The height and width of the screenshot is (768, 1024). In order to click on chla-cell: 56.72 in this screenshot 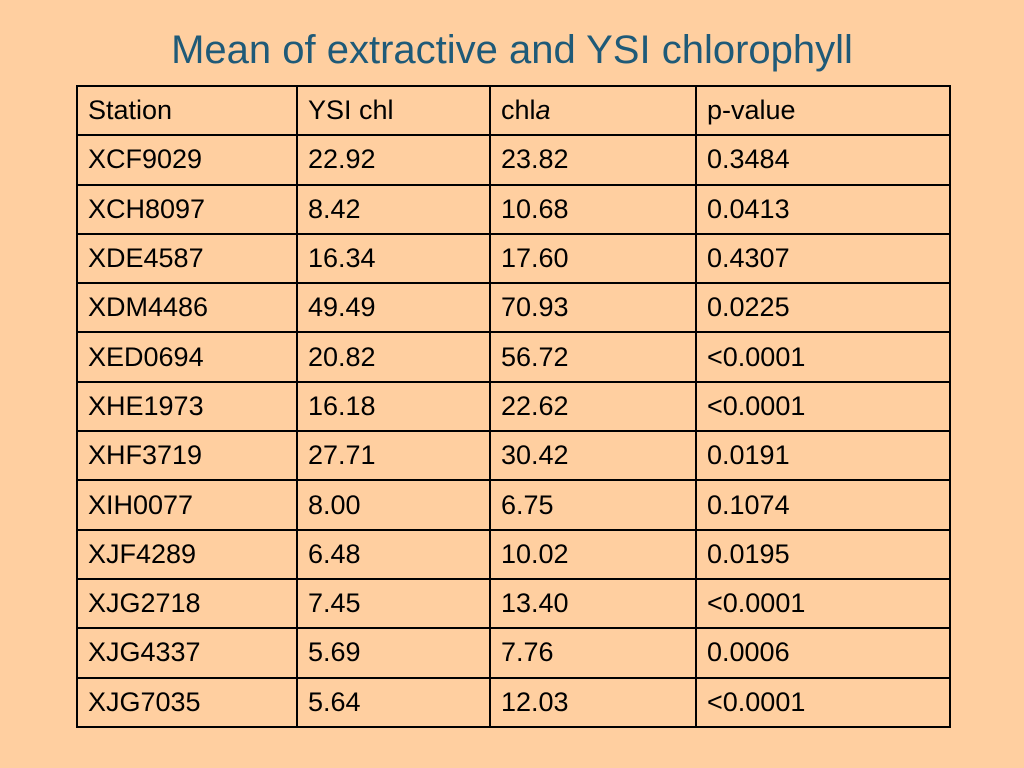, I will do `click(593, 357)`.